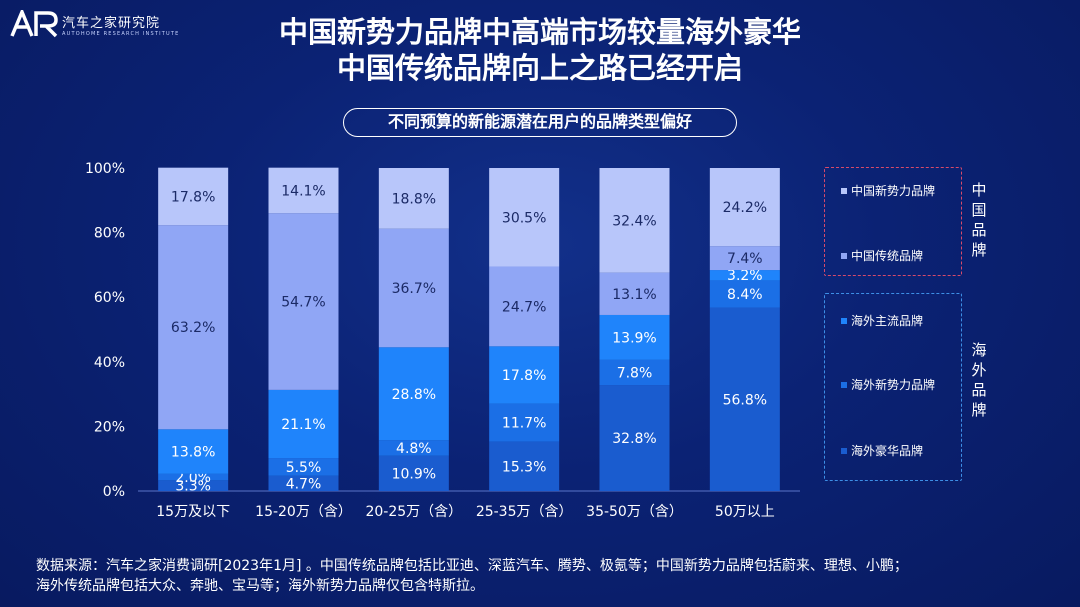 This screenshot has width=1080, height=607. I want to click on data-label: 4.7%, so click(304, 484).